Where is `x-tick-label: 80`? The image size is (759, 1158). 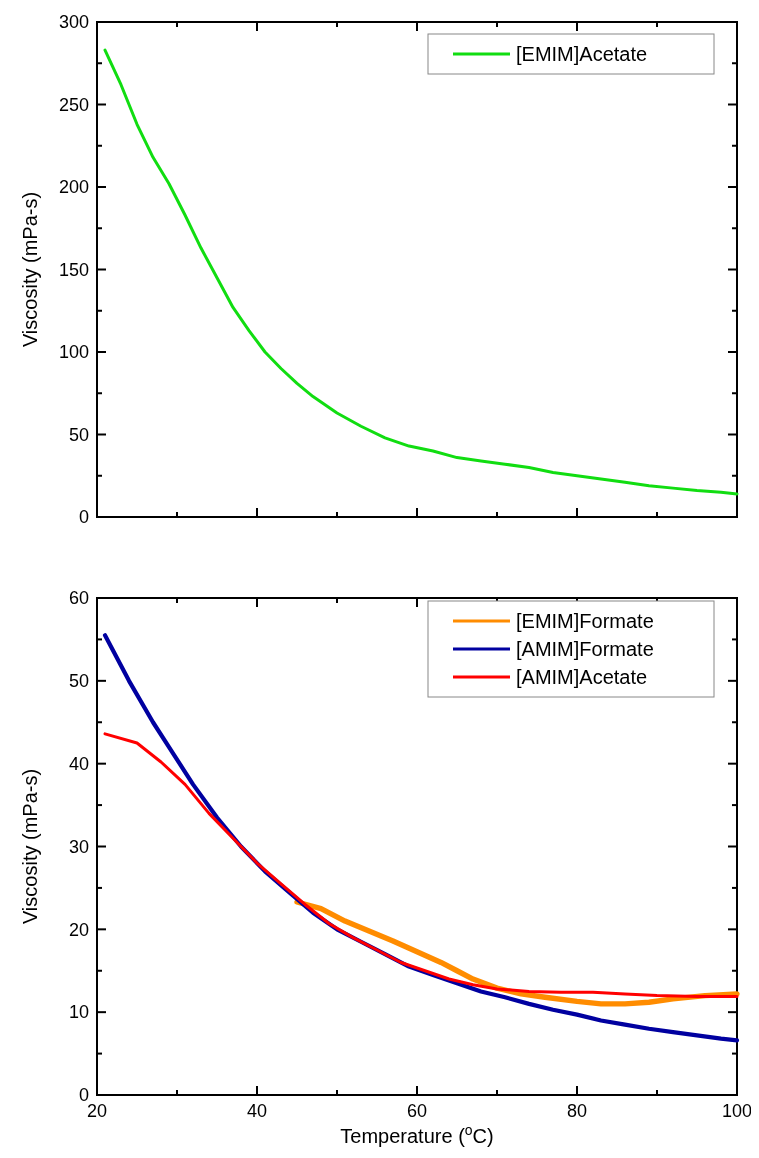
x-tick-label: 80 is located at coordinates (577, 1111).